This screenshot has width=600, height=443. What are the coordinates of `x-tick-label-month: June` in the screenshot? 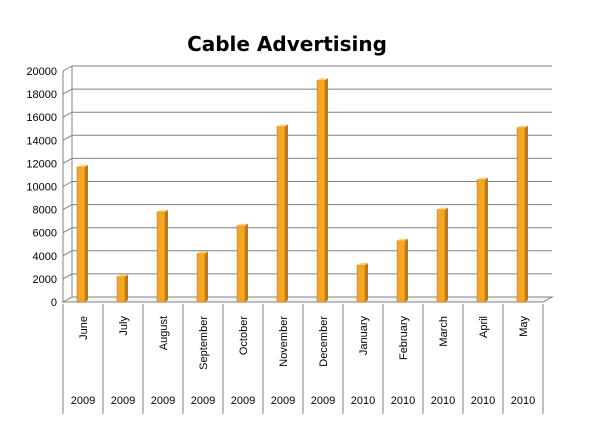 It's located at (84, 328).